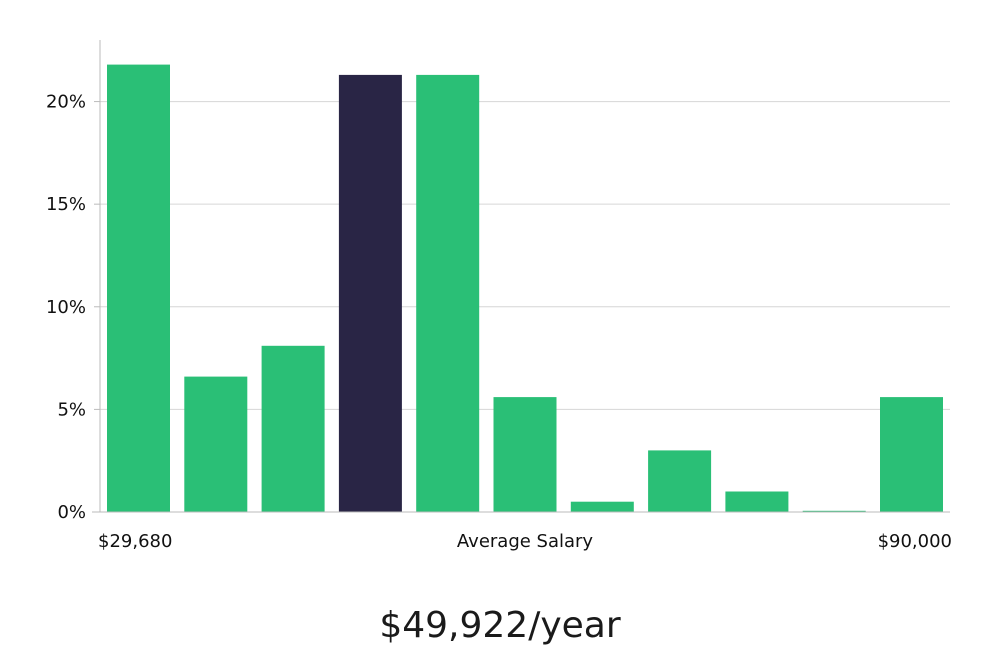  What do you see at coordinates (71, 409) in the screenshot?
I see `y-tick-label: 5%` at bounding box center [71, 409].